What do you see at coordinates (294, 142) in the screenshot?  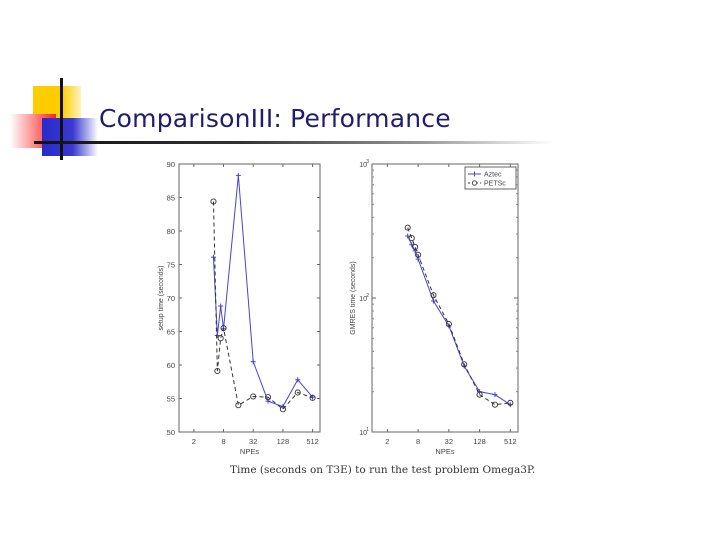 I see `title-underline` at bounding box center [294, 142].